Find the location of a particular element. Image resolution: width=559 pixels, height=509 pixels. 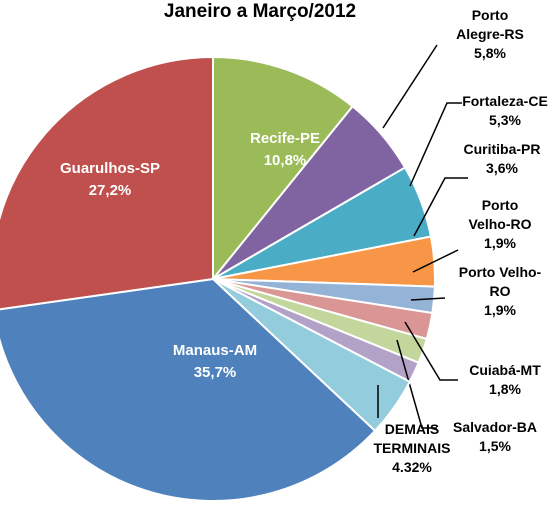

slice-value: 35,7% is located at coordinates (215, 372).